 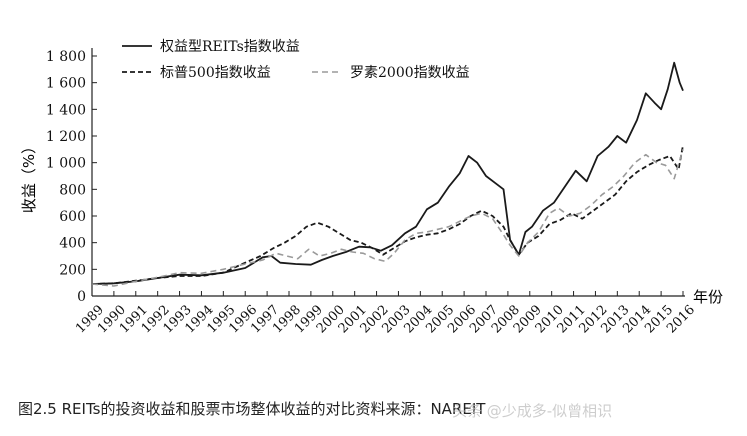 What do you see at coordinates (708, 297) in the screenshot?
I see `x-axis-label: 年份` at bounding box center [708, 297].